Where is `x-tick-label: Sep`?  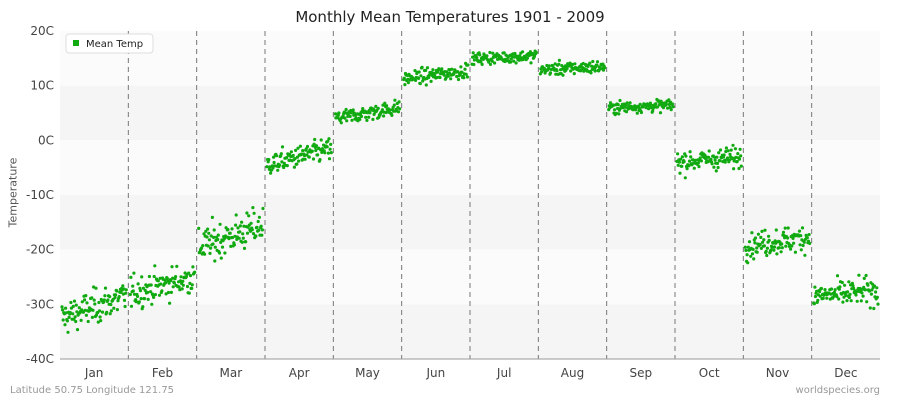
x-tick-label: Sep is located at coordinates (641, 373).